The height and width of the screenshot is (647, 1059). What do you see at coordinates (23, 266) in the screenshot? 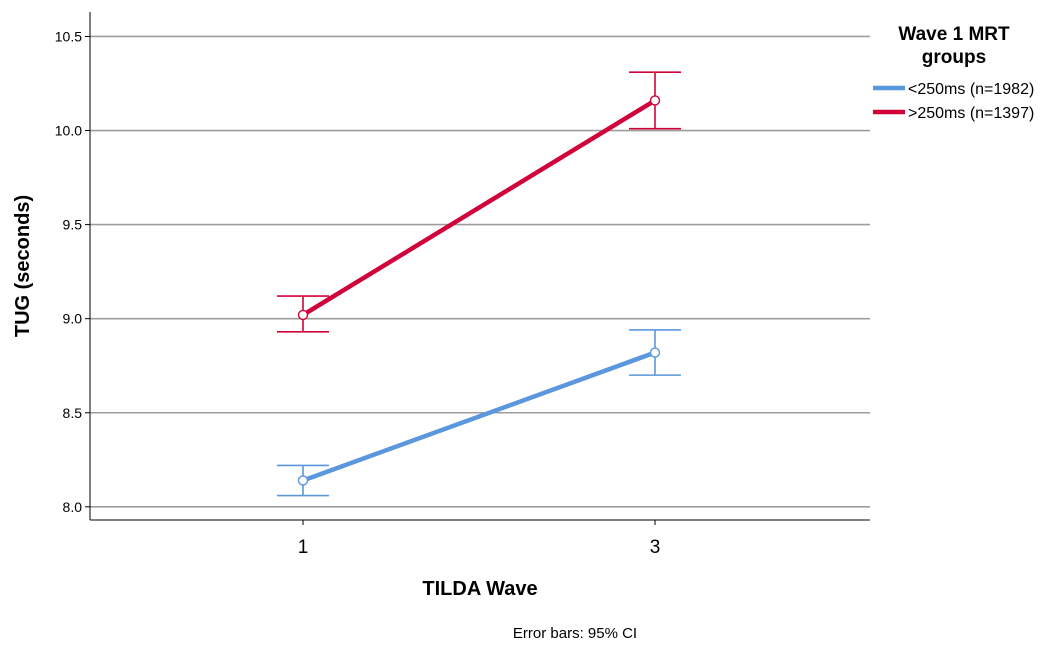
I see `y-axis-label: TUG (seconds)` at bounding box center [23, 266].